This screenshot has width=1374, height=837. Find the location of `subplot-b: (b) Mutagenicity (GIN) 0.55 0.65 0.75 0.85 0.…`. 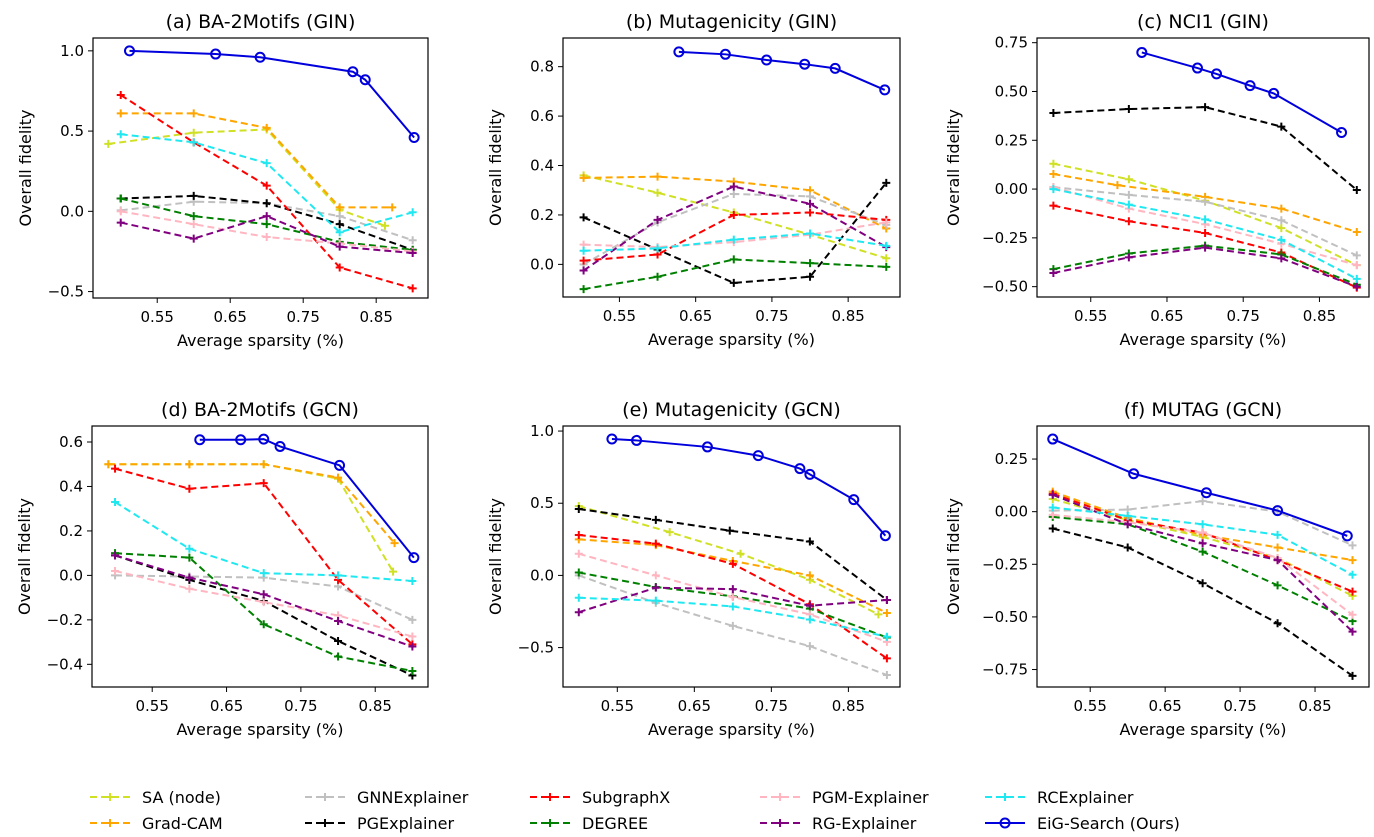

subplot-b: (b) Mutagenicity (GIN) 0.55 0.65 0.75 0.85 0.… is located at coordinates (693, 180).